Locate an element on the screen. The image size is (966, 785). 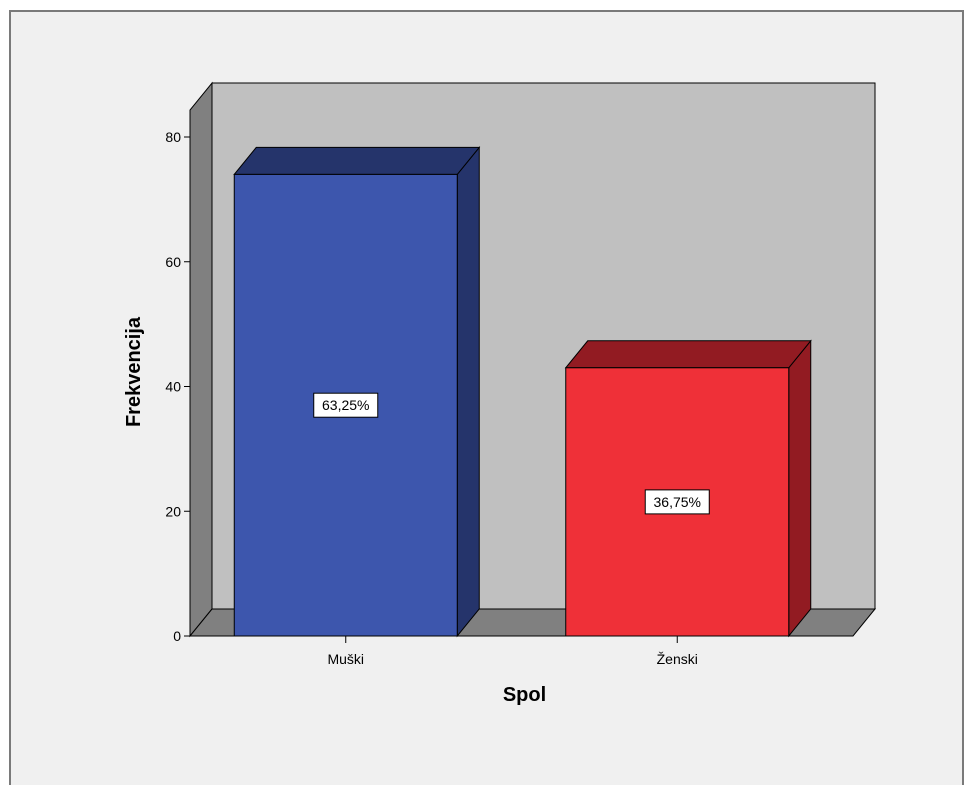
x-tick-label: Ženski is located at coordinates (677, 659).